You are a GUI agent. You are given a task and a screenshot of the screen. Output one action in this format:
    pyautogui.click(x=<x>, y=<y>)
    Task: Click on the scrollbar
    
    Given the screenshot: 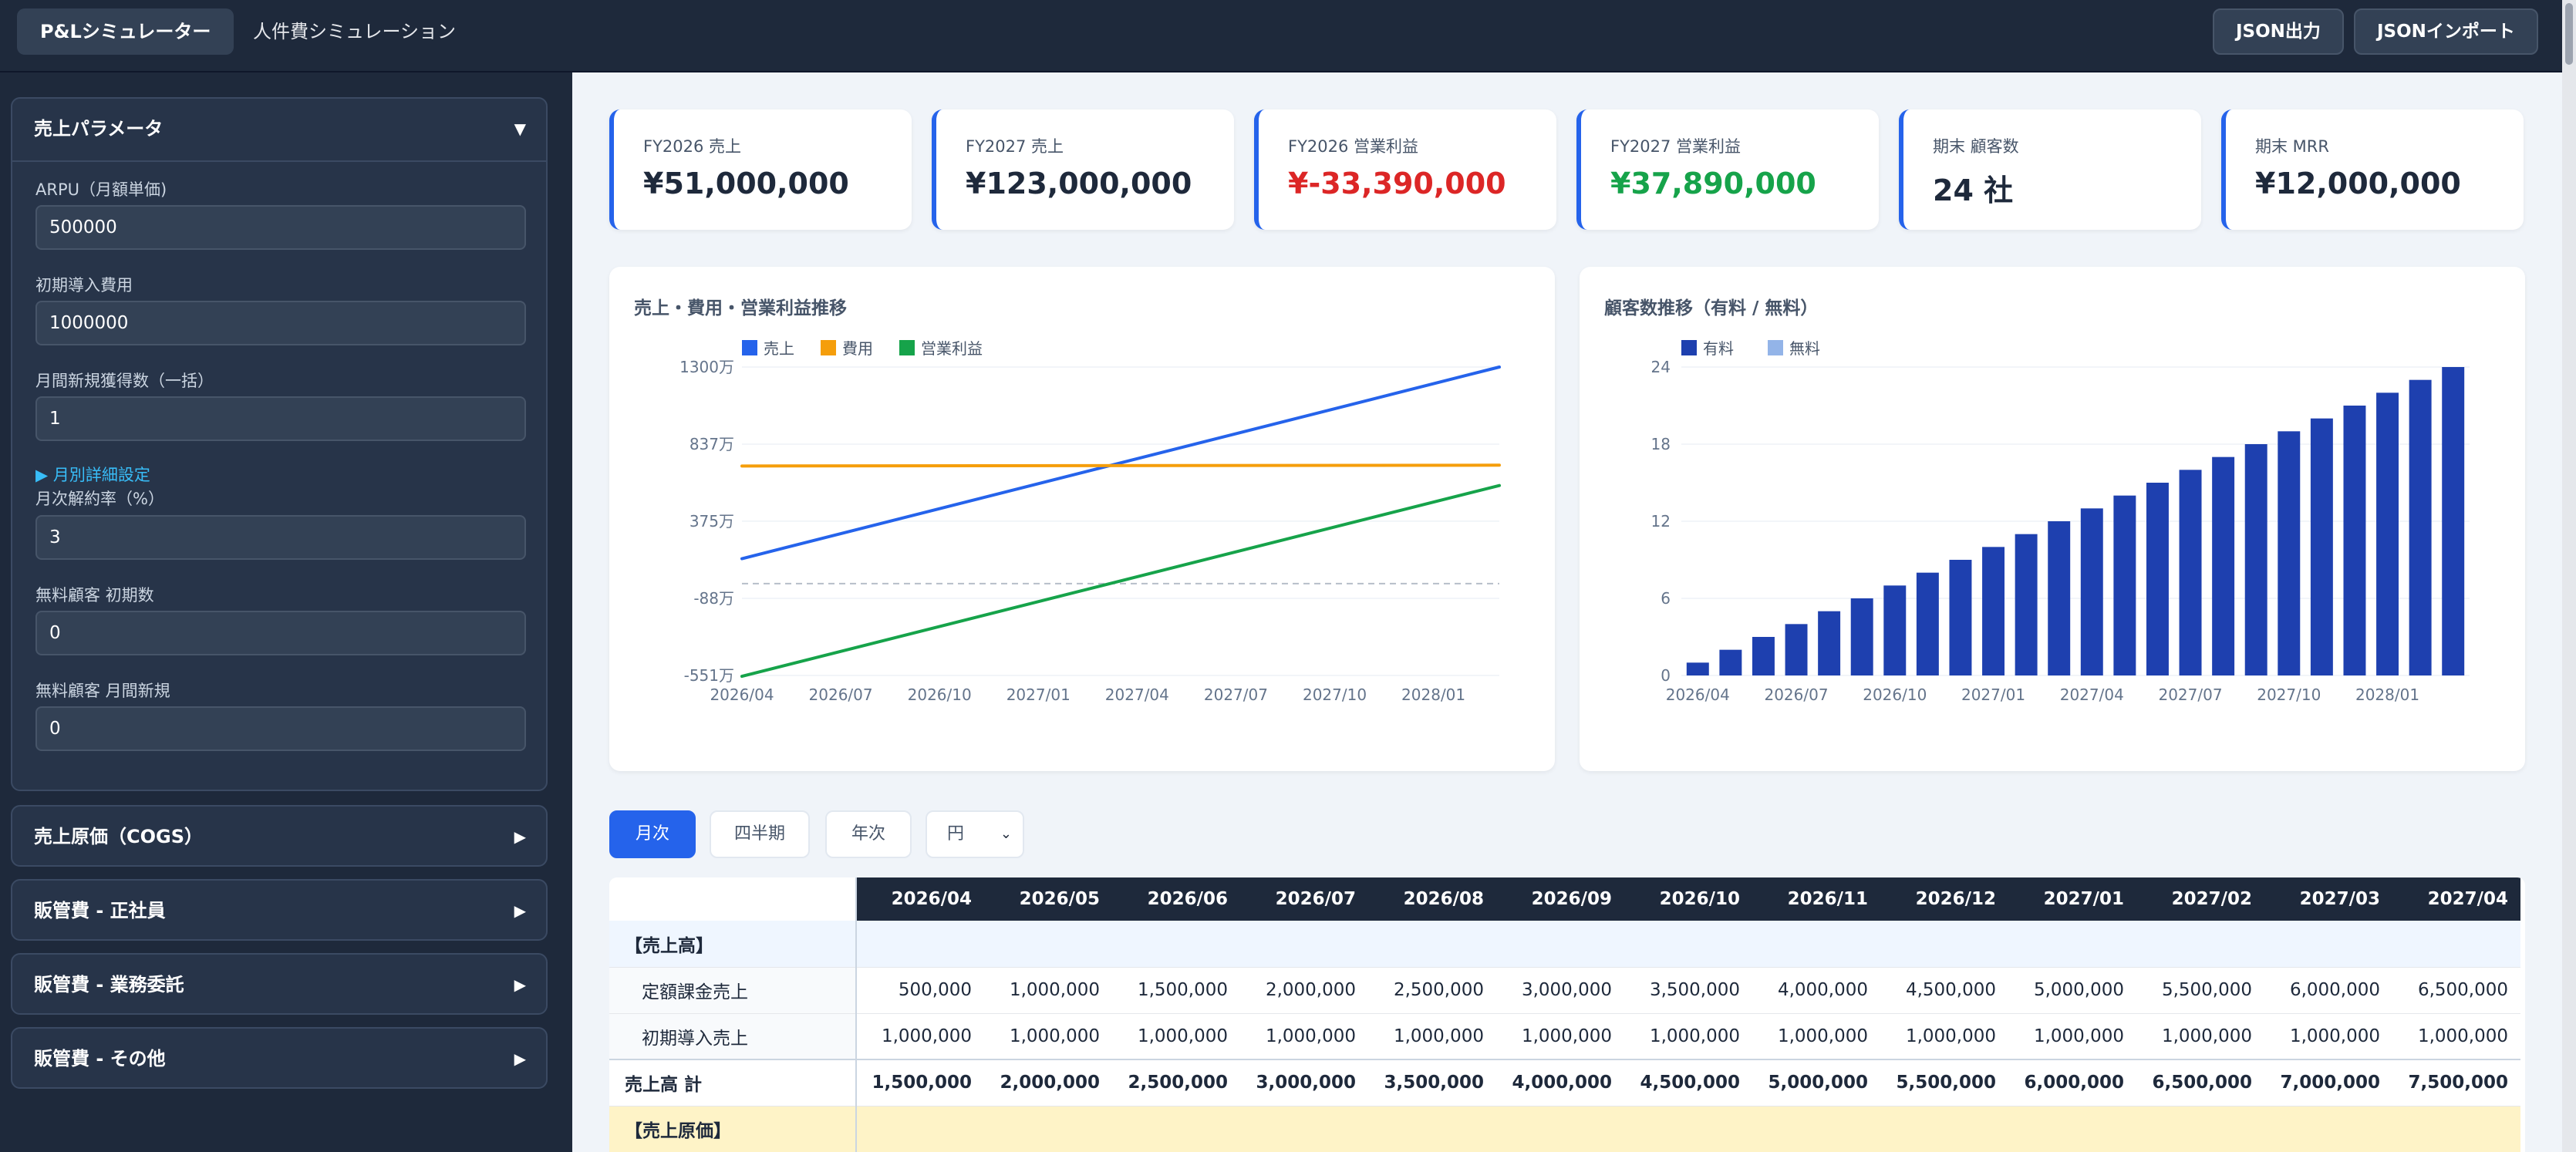 What is the action you would take?
    pyautogui.click(x=2569, y=576)
    